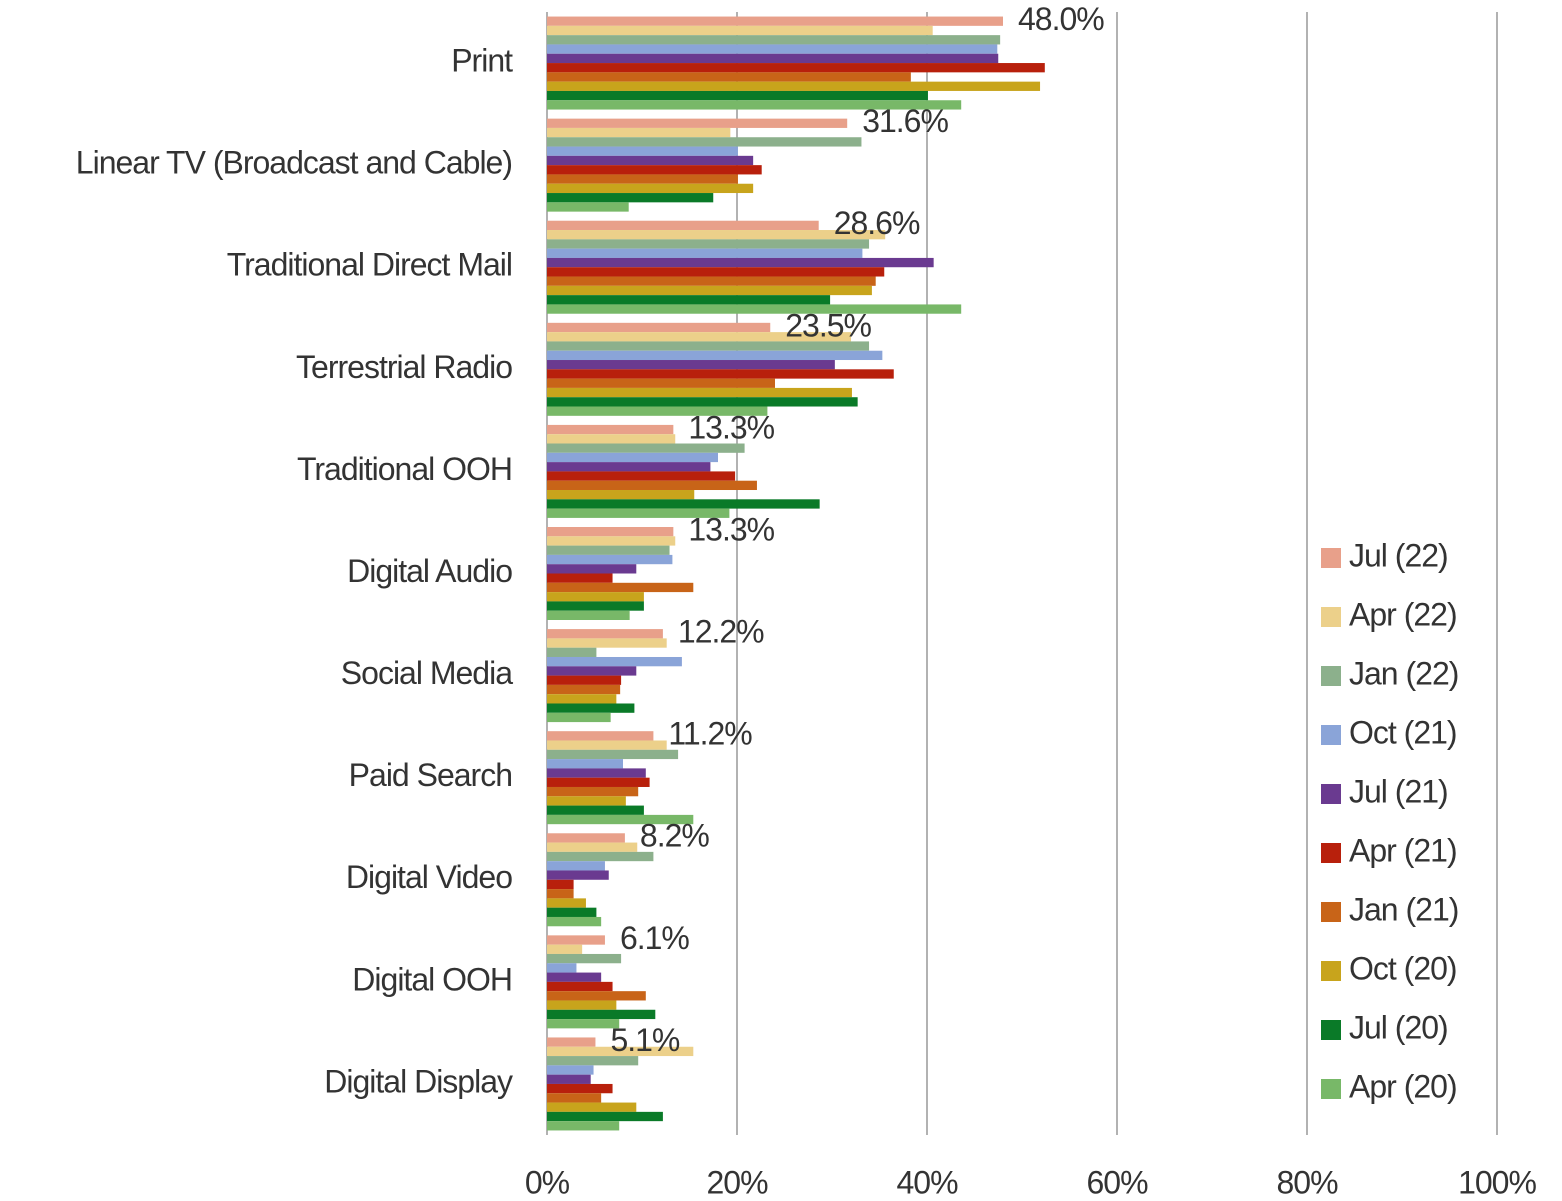 The height and width of the screenshot is (1201, 1562). Describe the element at coordinates (905, 121) in the screenshot. I see `value-label: 31.6%` at that location.